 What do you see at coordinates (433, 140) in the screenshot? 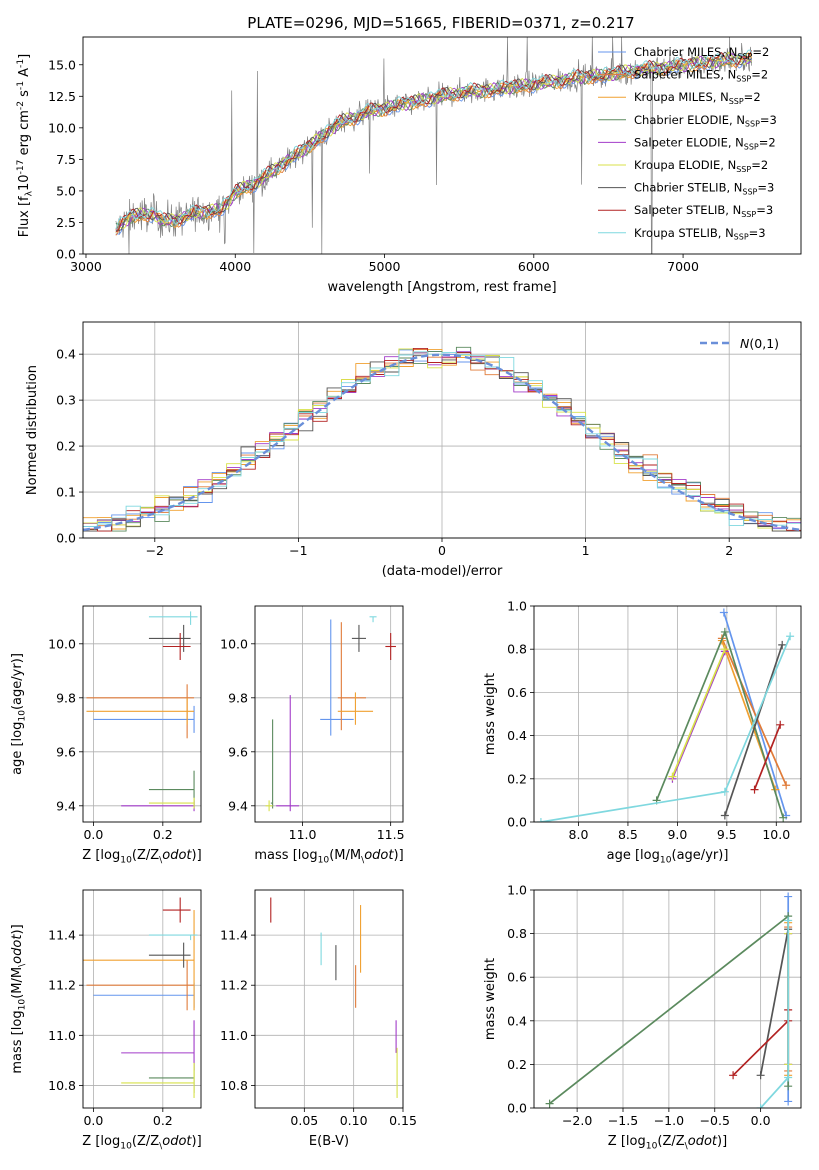
I see `model-spectrum-line` at bounding box center [433, 140].